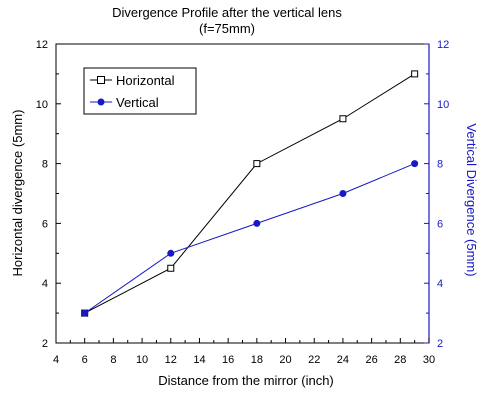  Describe the element at coordinates (42, 45) in the screenshot. I see `left-y-tick-label: 12` at that location.